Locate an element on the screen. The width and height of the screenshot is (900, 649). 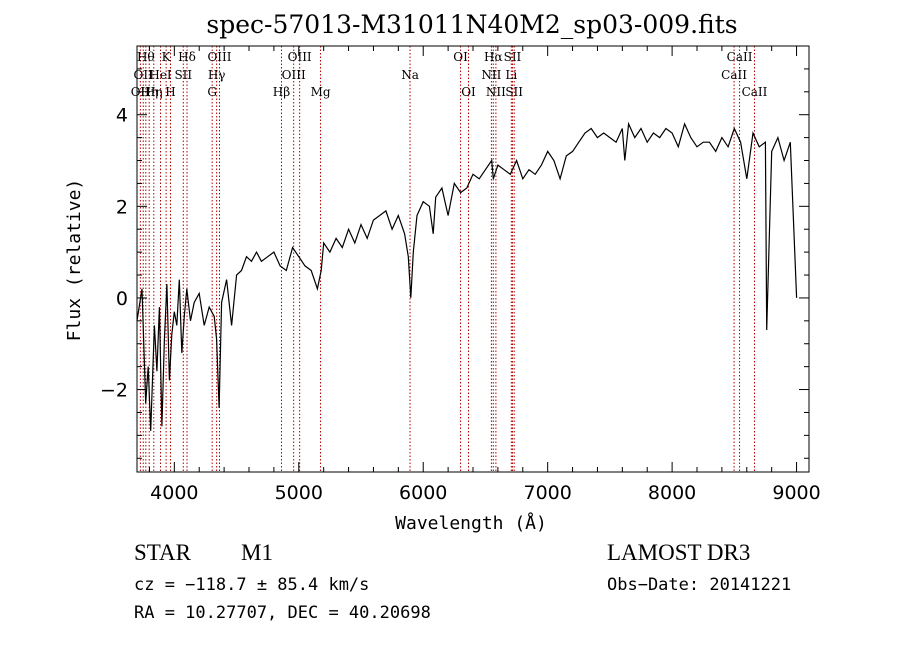
spectral-line-label: Hβ is located at coordinates (281, 92).